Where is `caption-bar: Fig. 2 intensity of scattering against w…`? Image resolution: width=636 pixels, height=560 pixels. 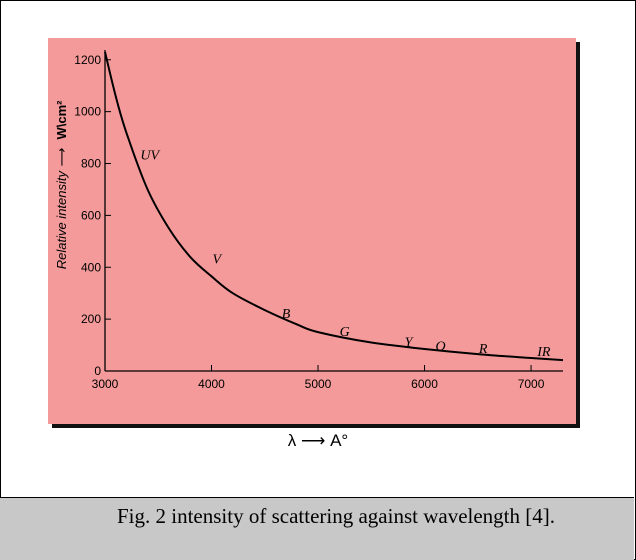
caption-bar: Fig. 2 intensity of scattering against w… is located at coordinates (317, 528).